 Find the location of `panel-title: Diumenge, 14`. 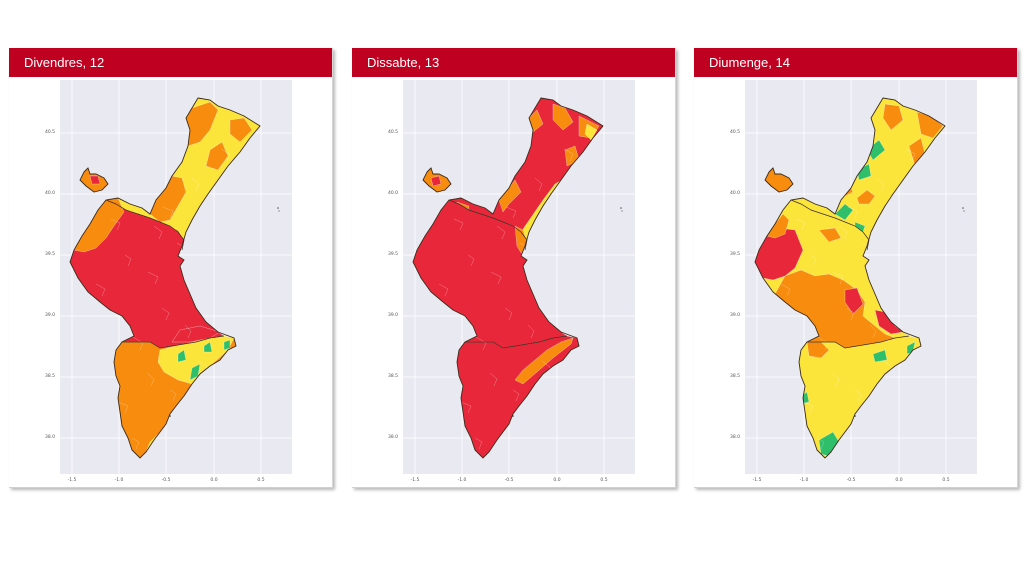

panel-title: Diumenge, 14 is located at coordinates (855, 62).